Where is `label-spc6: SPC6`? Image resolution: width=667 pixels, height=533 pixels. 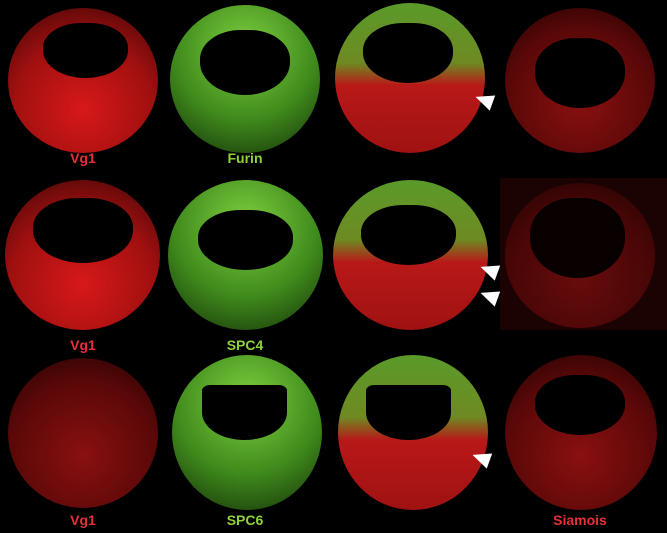
label-spc6: SPC6 is located at coordinates (245, 520).